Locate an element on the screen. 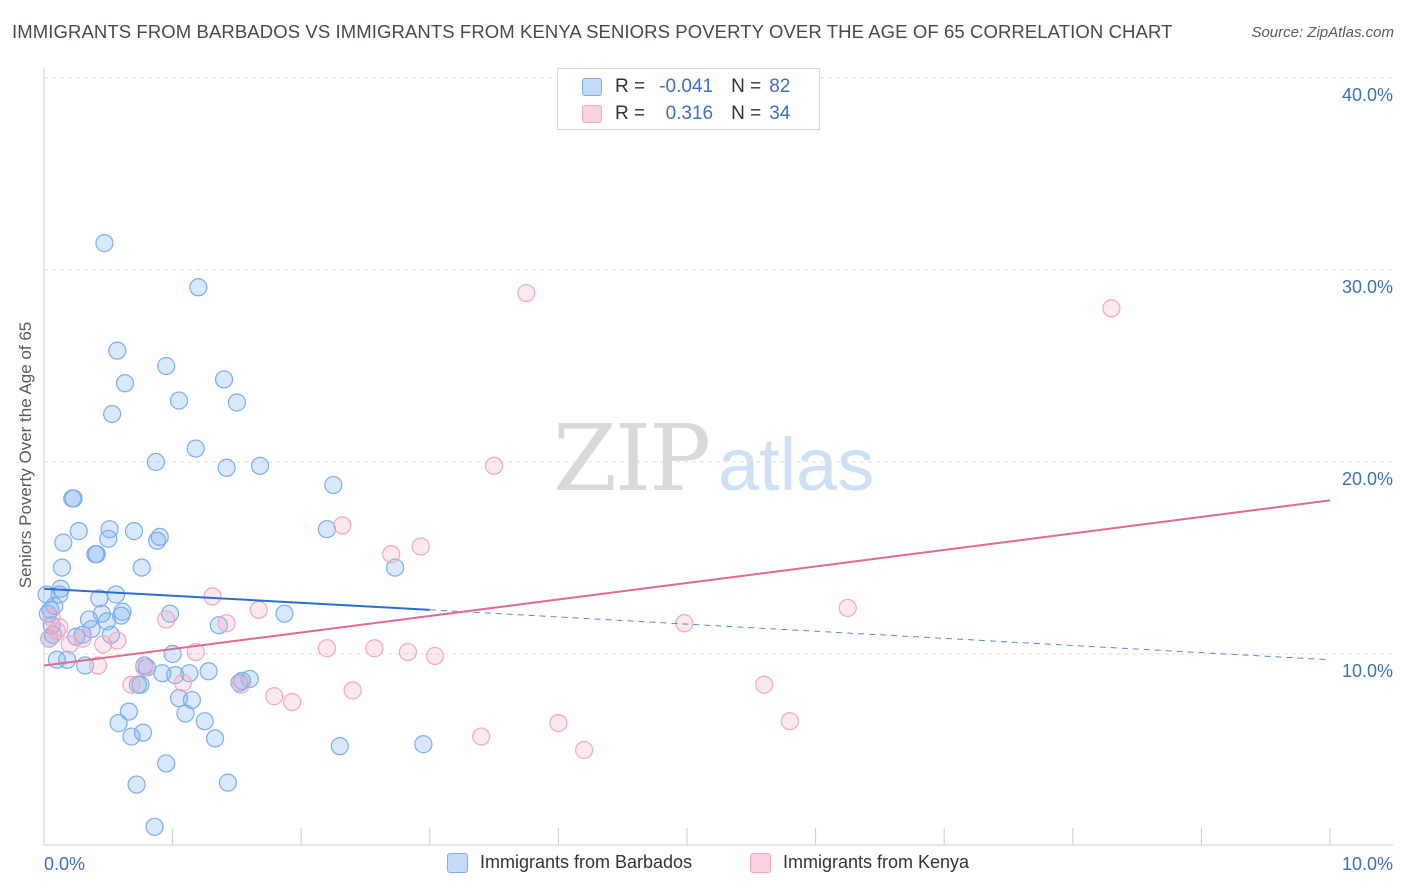 This screenshot has height=892, width=1406. barbados-n-value: 82 is located at coordinates (780, 86).